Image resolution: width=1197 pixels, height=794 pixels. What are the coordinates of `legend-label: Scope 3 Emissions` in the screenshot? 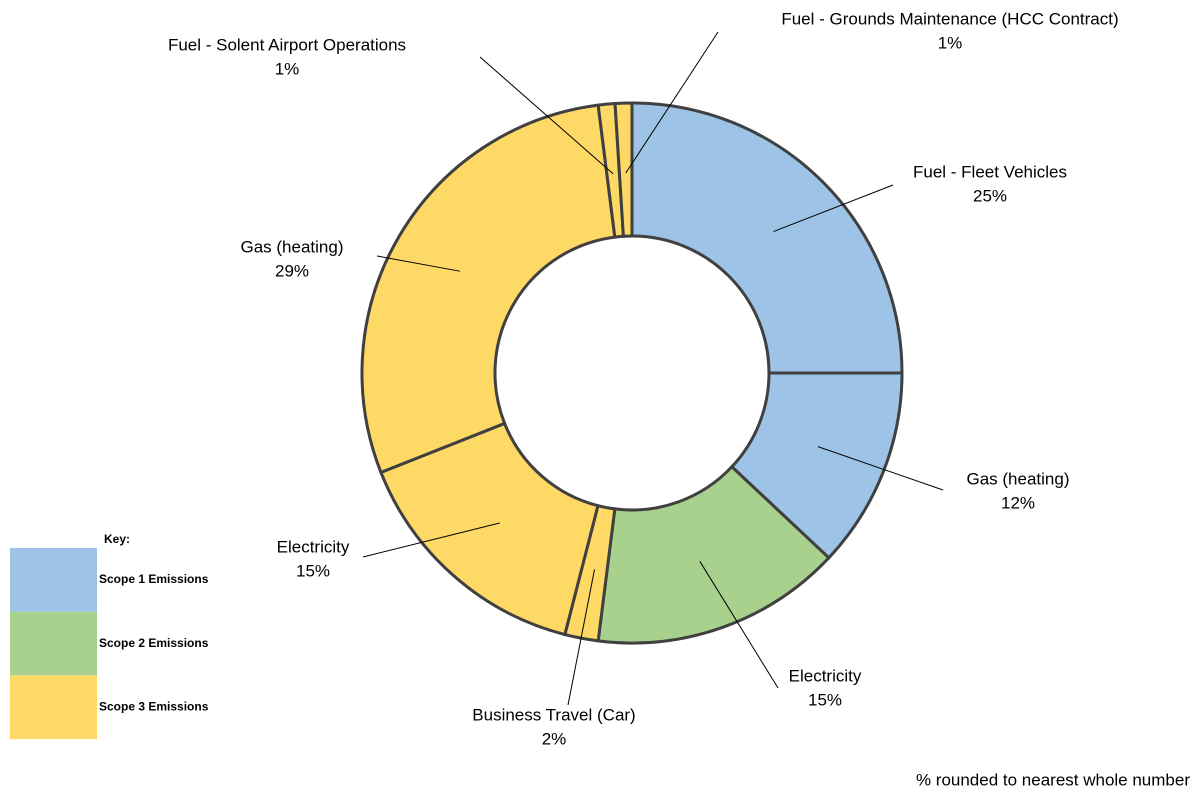 It's located at (154, 707).